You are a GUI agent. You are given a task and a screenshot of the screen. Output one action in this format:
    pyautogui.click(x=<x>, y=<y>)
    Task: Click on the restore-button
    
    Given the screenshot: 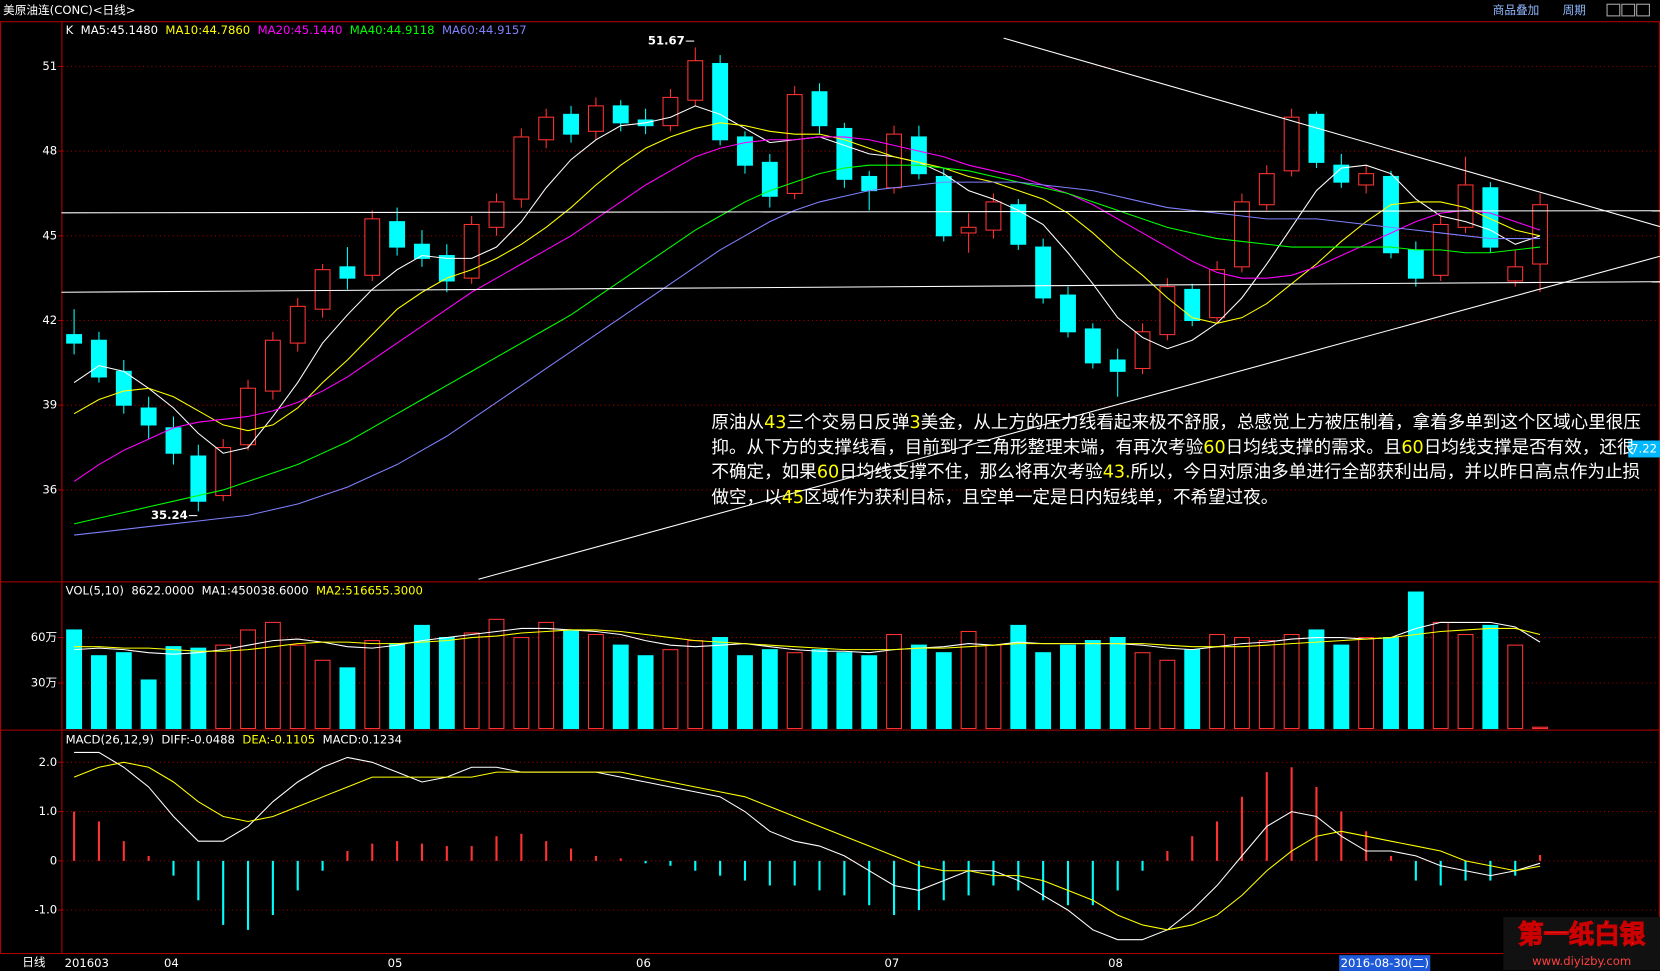 What is the action you would take?
    pyautogui.click(x=1628, y=10)
    